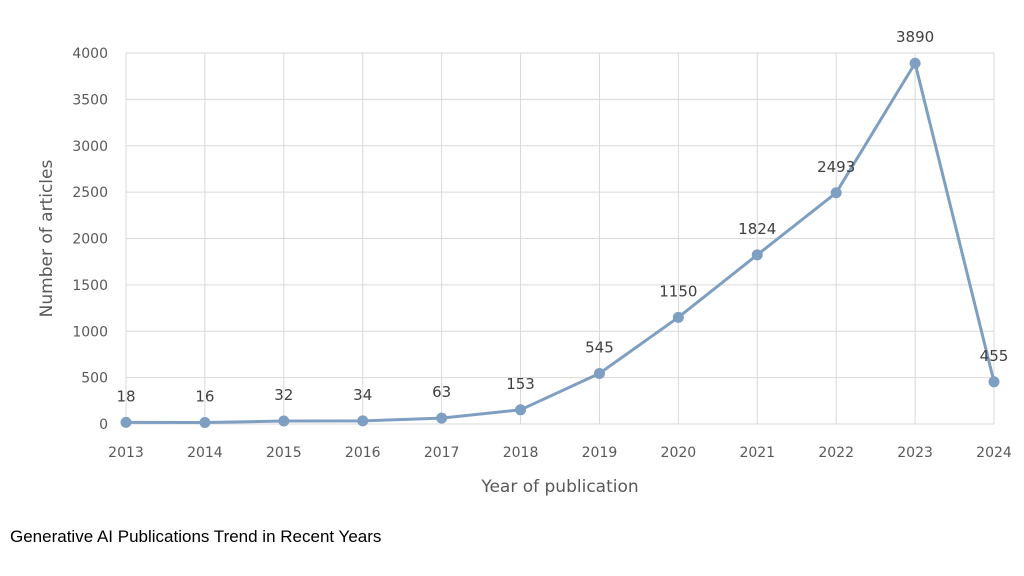 The width and height of the screenshot is (1024, 576). What do you see at coordinates (757, 229) in the screenshot?
I see `data-label: 1824` at bounding box center [757, 229].